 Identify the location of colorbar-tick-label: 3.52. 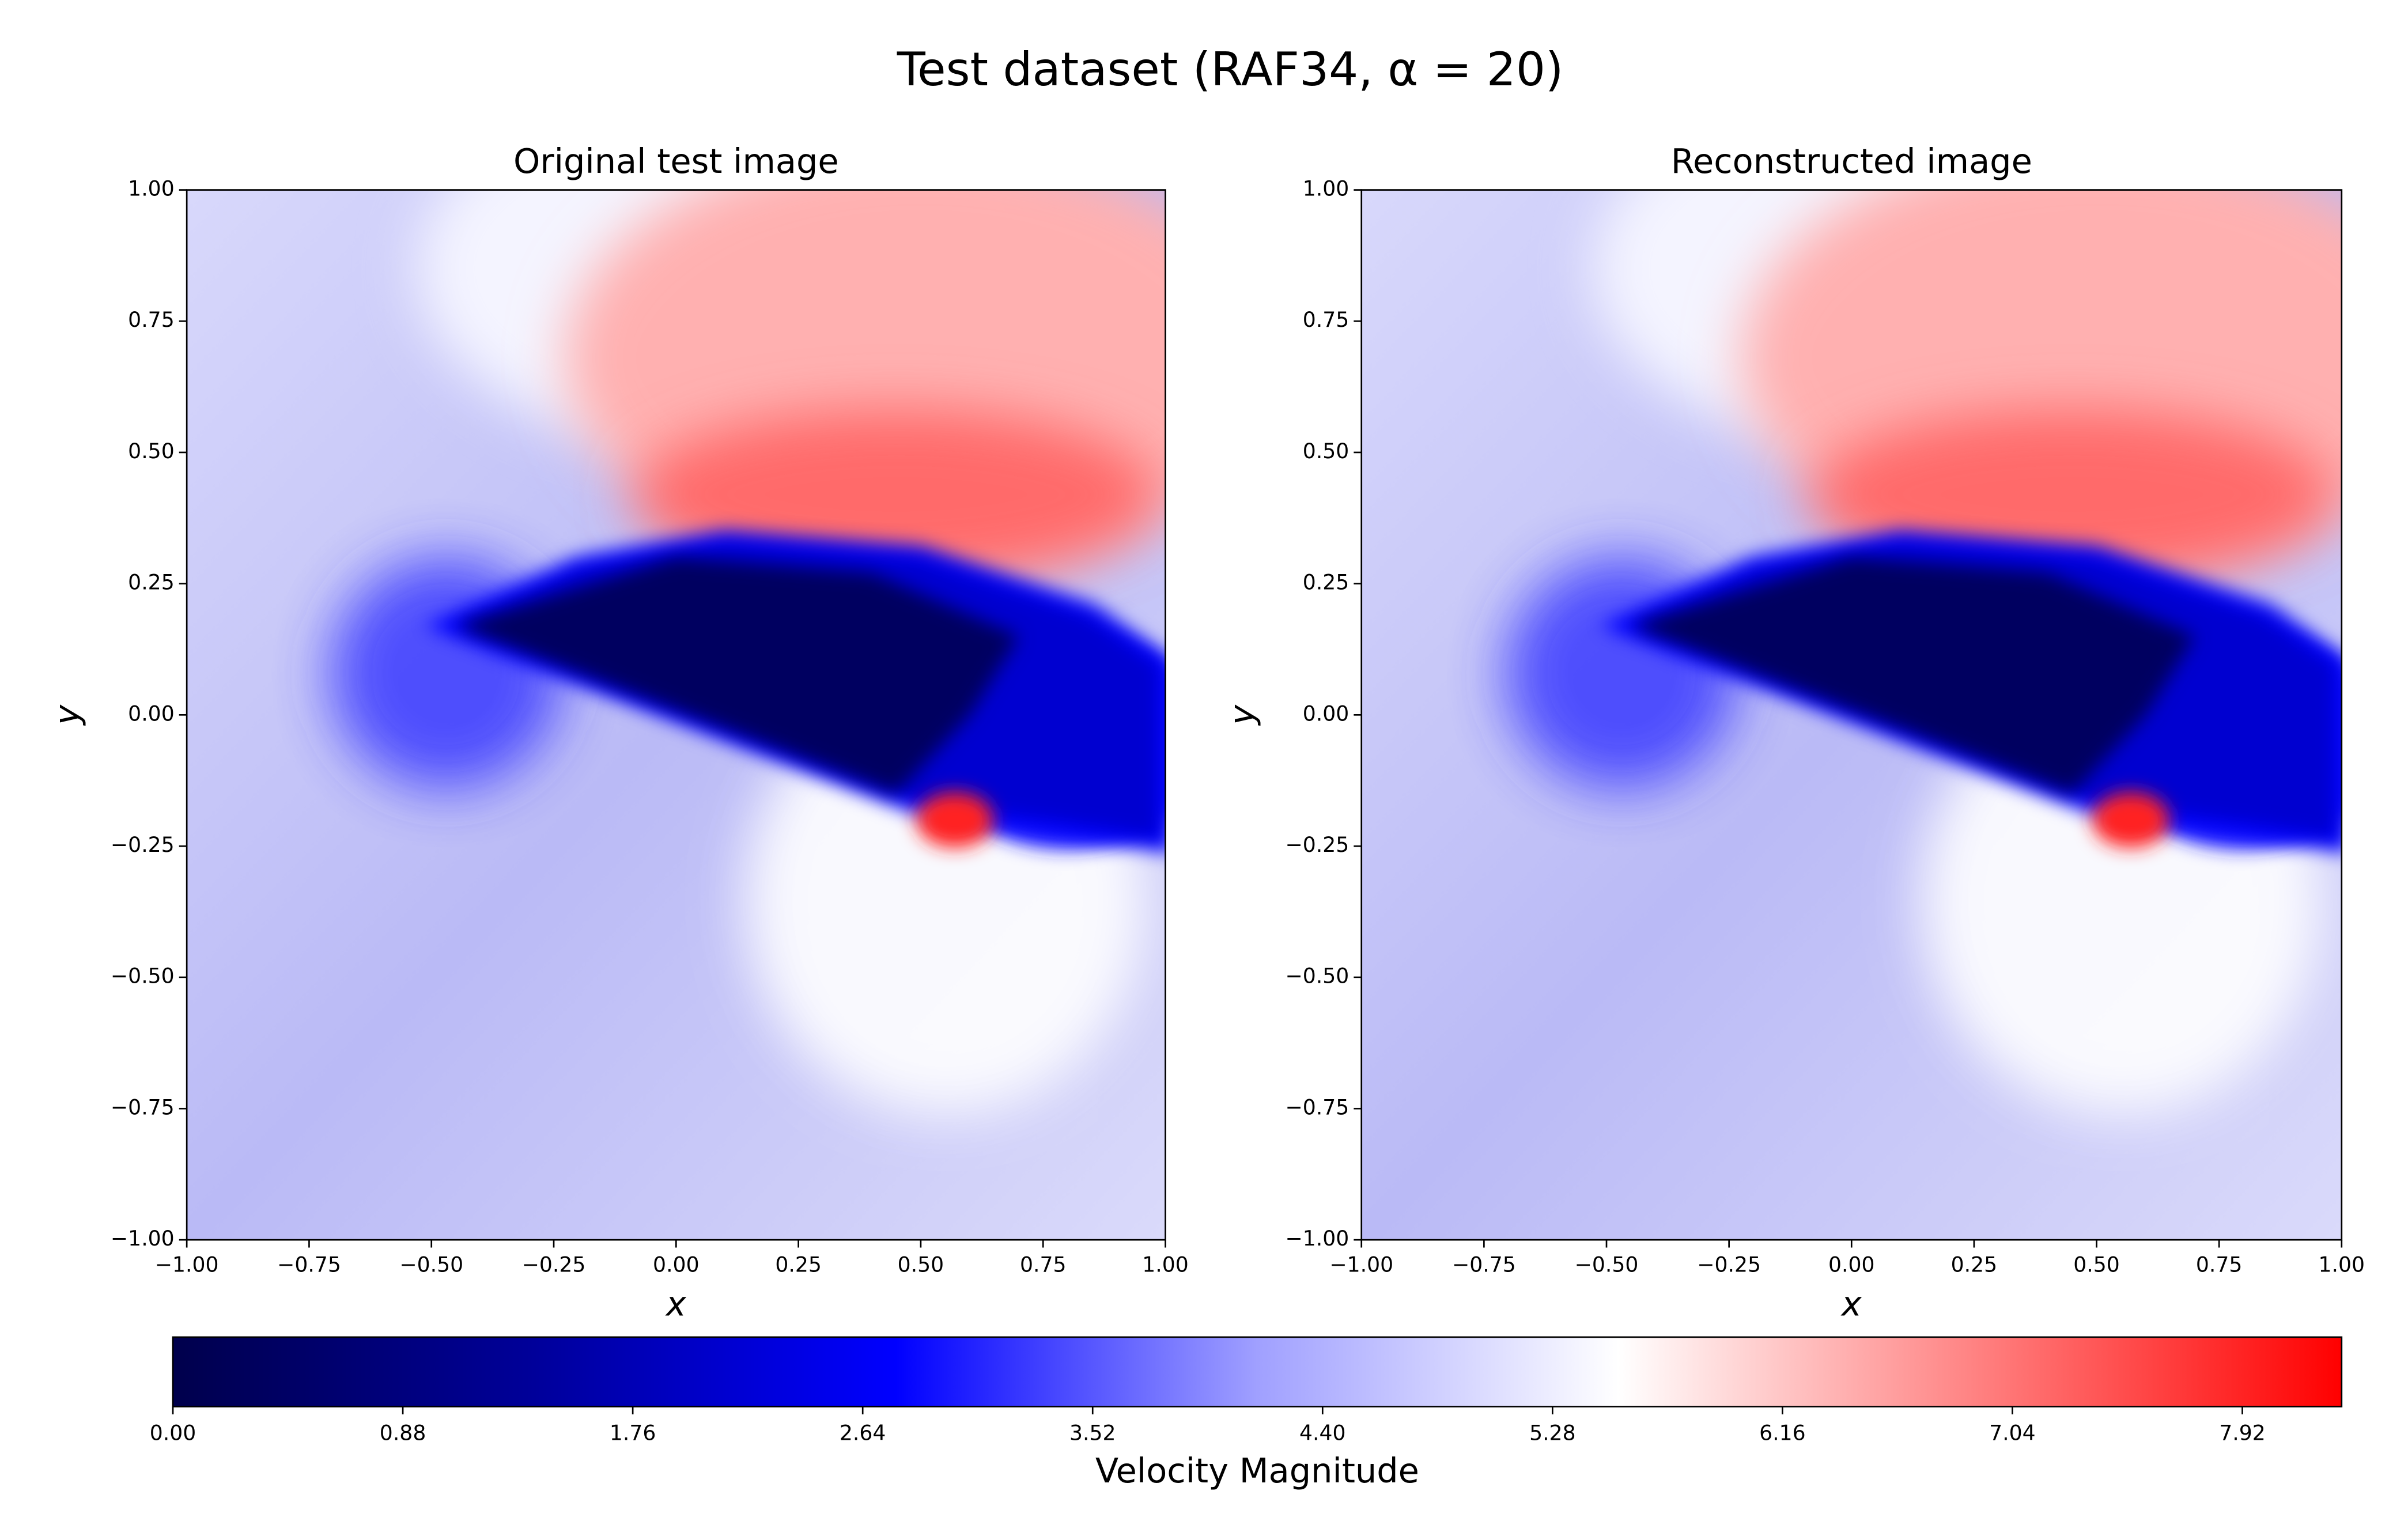
(1092, 1434).